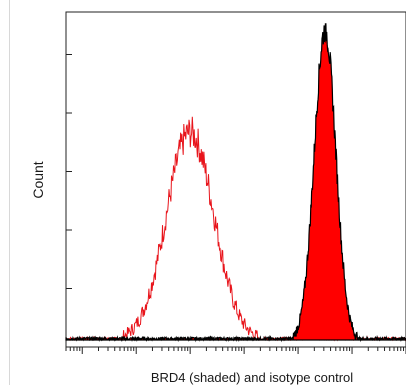  Describe the element at coordinates (252, 377) in the screenshot. I see `x-axis-label: BRD4 (shaded) and isotype control` at that location.